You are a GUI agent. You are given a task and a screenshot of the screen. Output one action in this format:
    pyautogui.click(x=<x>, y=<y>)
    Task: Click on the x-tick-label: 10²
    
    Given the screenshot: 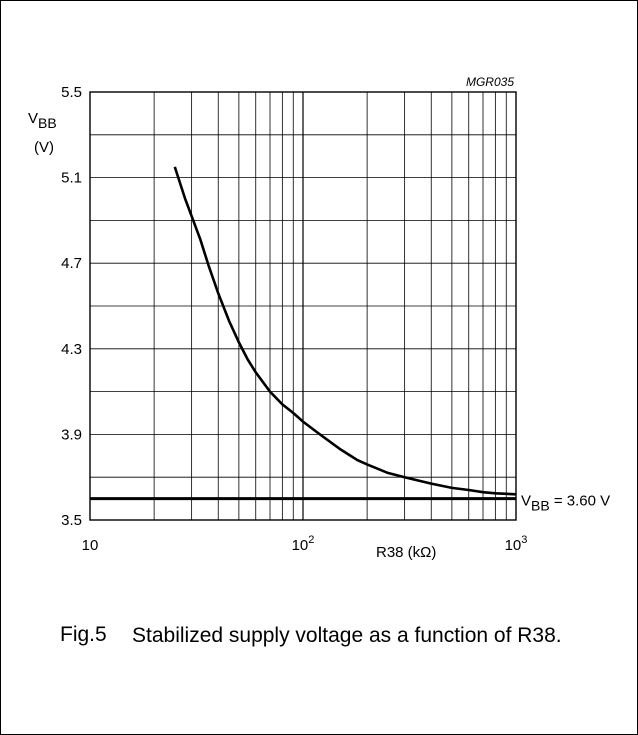 What is the action you would take?
    pyautogui.click(x=303, y=544)
    